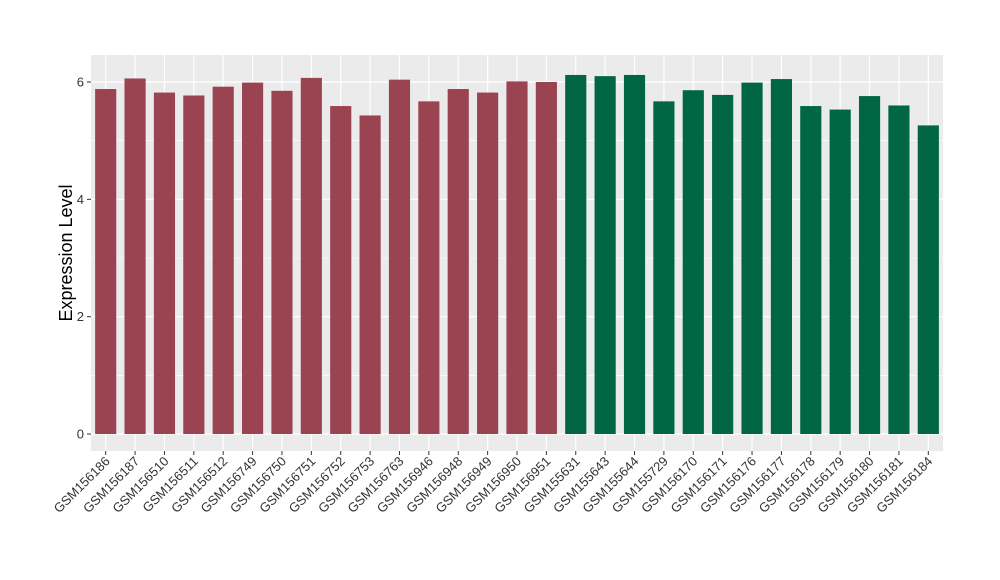  What do you see at coordinates (898, 269) in the screenshot?
I see `bar-GSM156181` at bounding box center [898, 269].